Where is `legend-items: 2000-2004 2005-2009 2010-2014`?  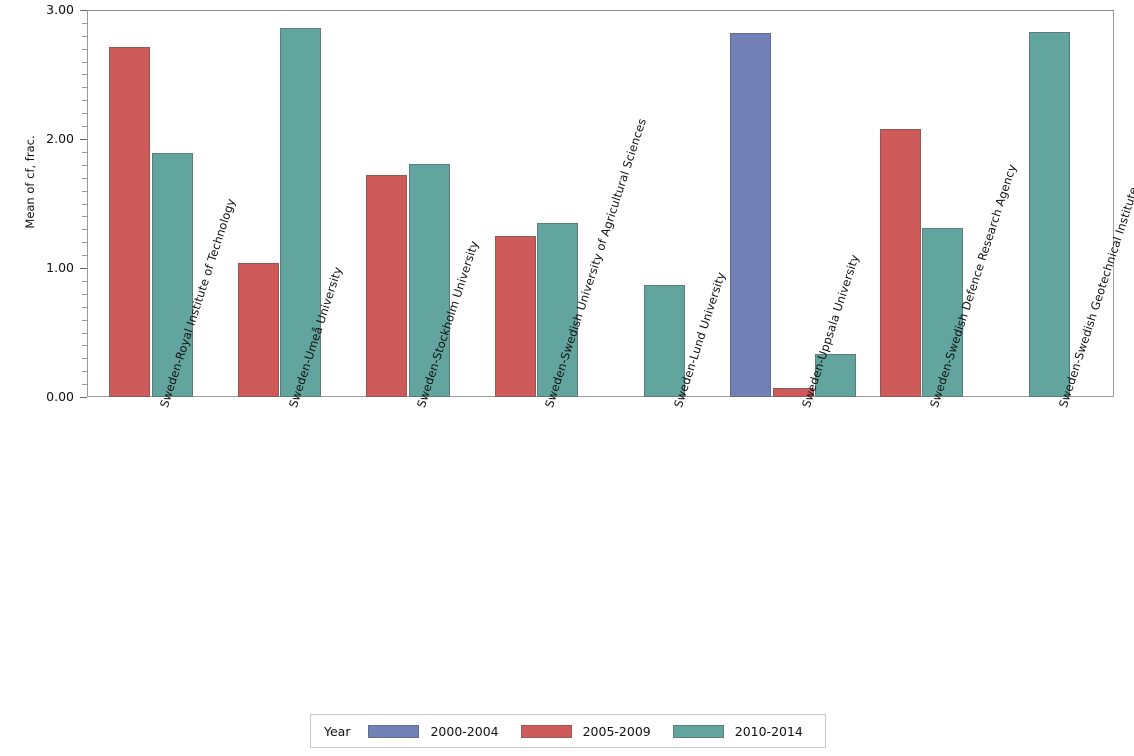 legend-items: 2000-2004 2005-2009 2010-2014 is located at coordinates (596, 731).